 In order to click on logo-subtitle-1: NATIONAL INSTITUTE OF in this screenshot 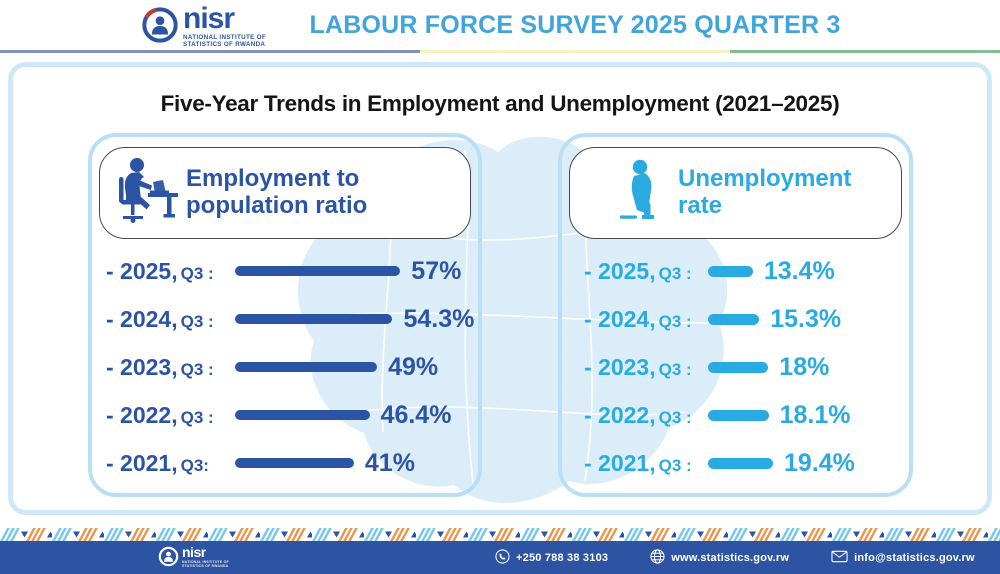, I will do `click(225, 37)`.